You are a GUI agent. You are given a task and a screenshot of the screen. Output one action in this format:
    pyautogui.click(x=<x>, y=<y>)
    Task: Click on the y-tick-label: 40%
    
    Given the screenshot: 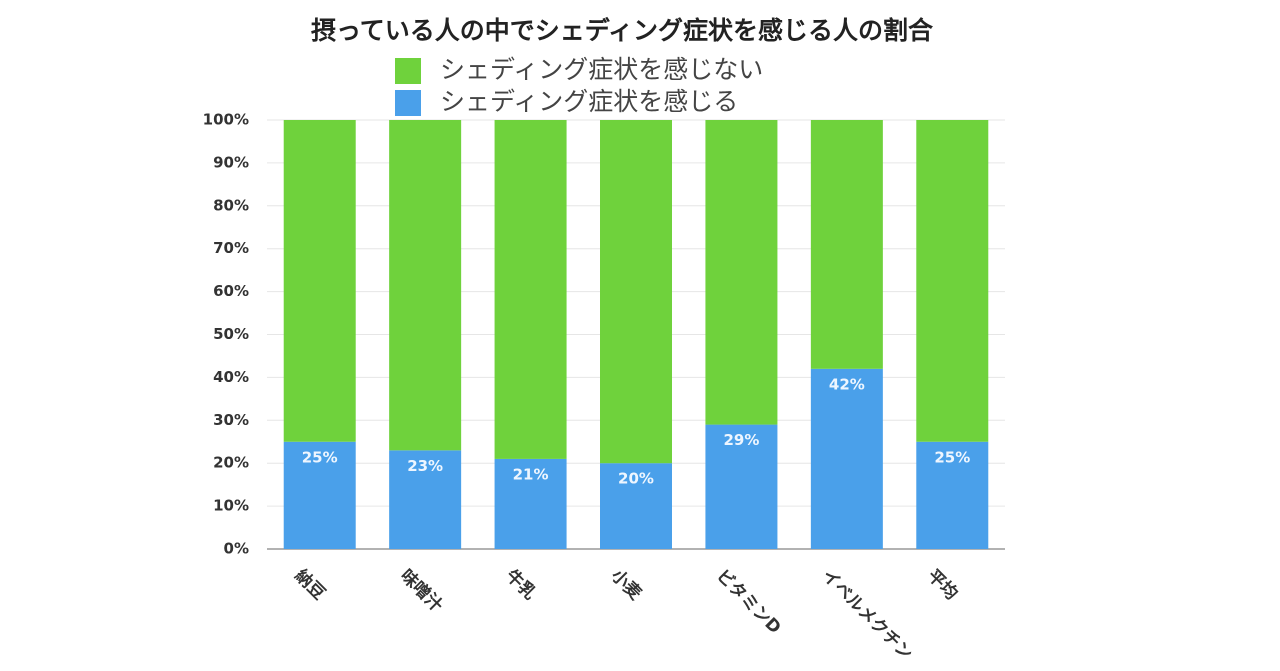 What is the action you would take?
    pyautogui.click(x=231, y=377)
    